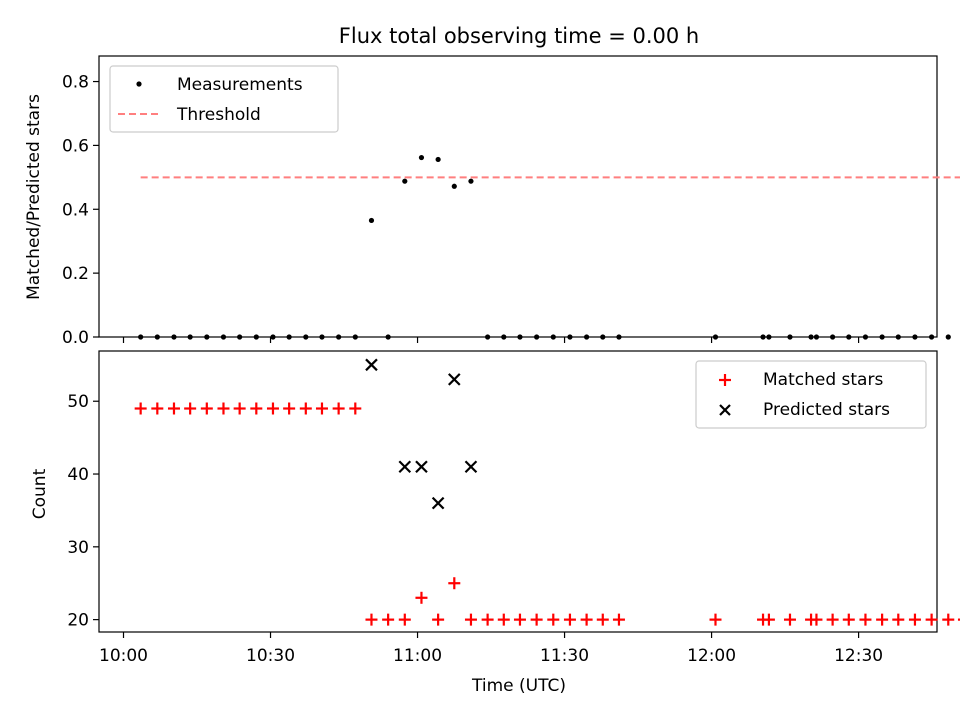 The height and width of the screenshot is (720, 960). What do you see at coordinates (491, 340) in the screenshot?
I see `top-x-axis` at bounding box center [491, 340].